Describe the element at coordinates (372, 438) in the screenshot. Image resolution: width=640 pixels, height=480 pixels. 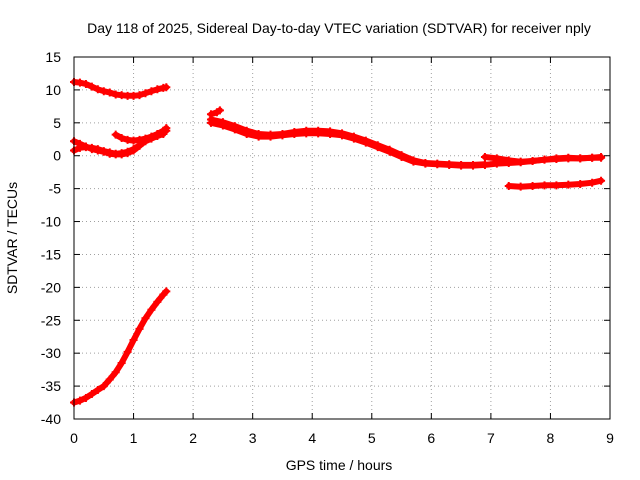
I see `x-tick-label: 5` at that location.